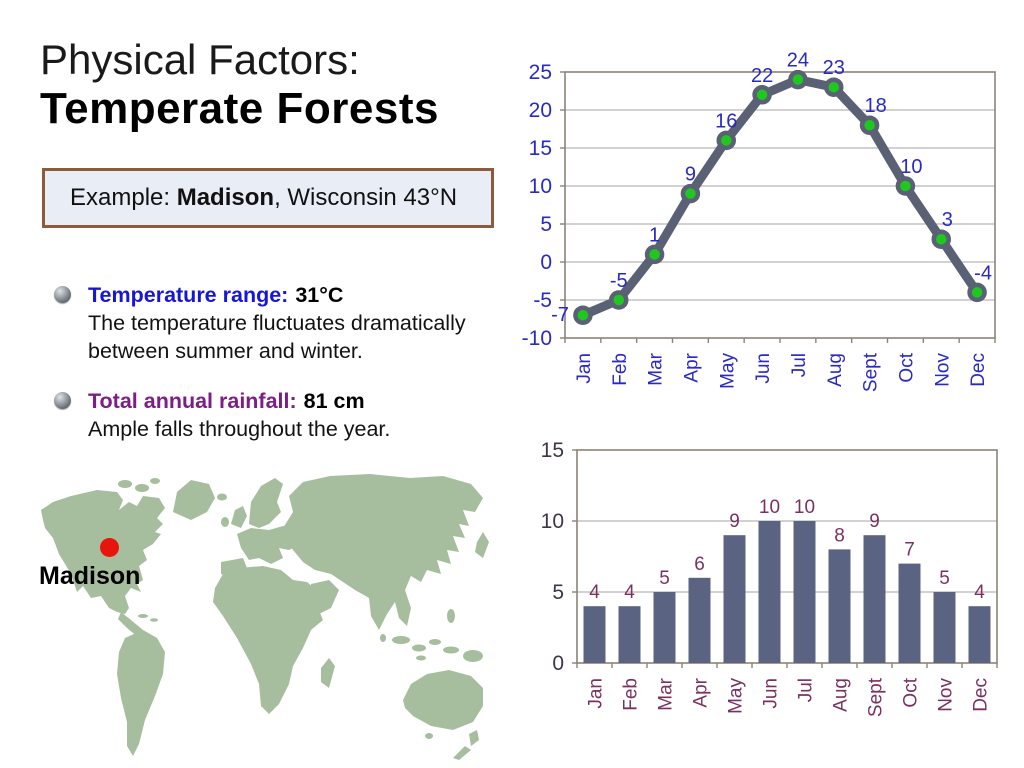  I want to click on new-guinea, so click(473, 656).